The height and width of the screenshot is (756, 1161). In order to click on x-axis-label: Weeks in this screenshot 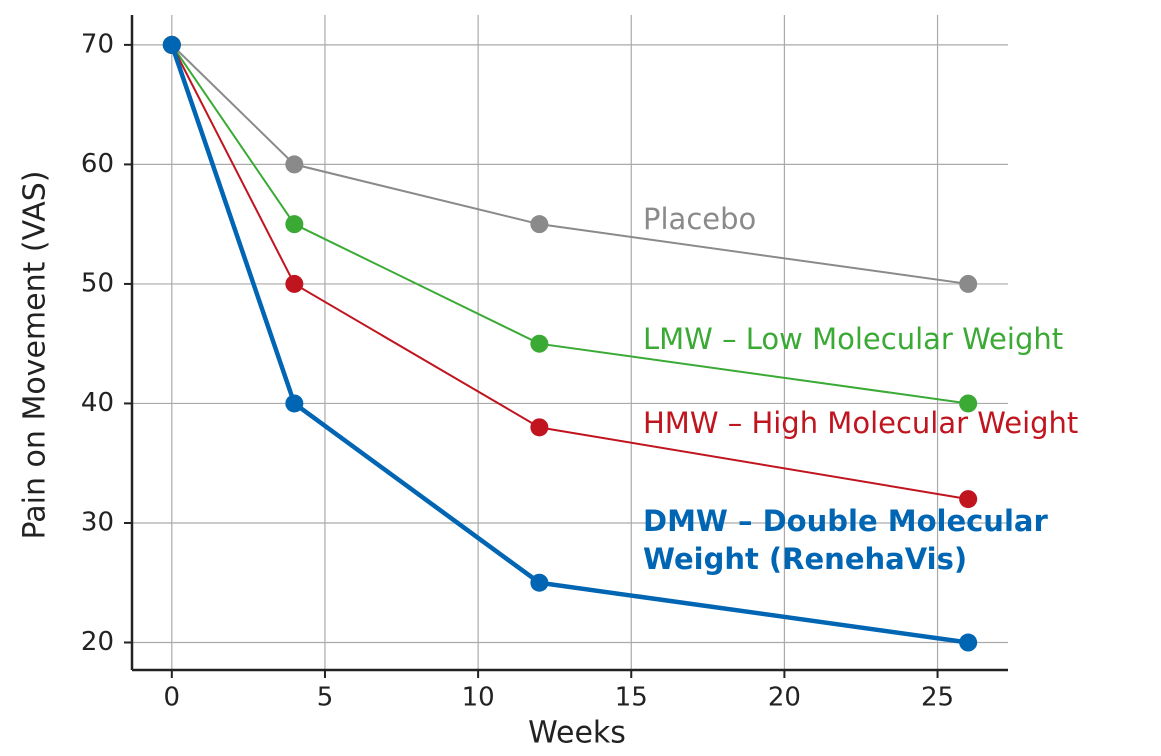, I will do `click(577, 733)`.